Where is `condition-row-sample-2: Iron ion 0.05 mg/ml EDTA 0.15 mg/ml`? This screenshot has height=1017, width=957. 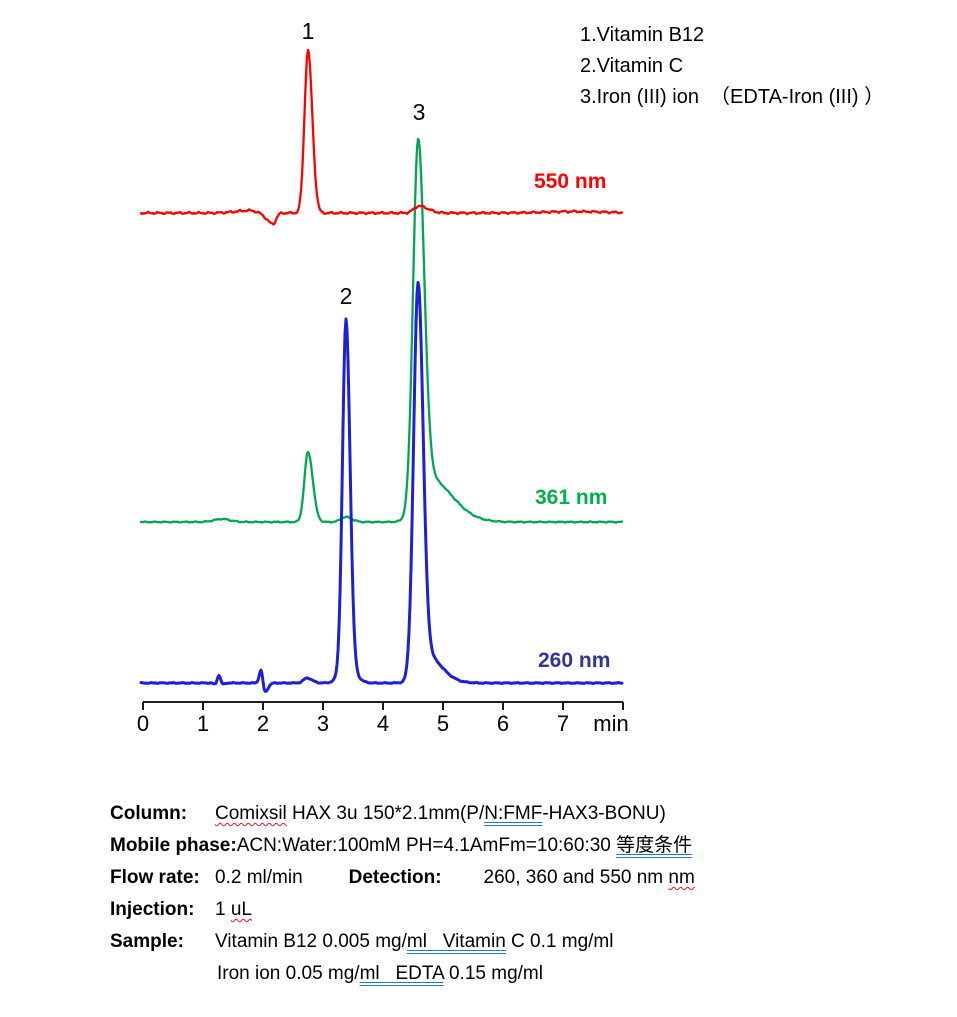 condition-row-sample-2: Iron ion 0.05 mg/ml EDTA 0.15 mg/ml is located at coordinates (402, 974).